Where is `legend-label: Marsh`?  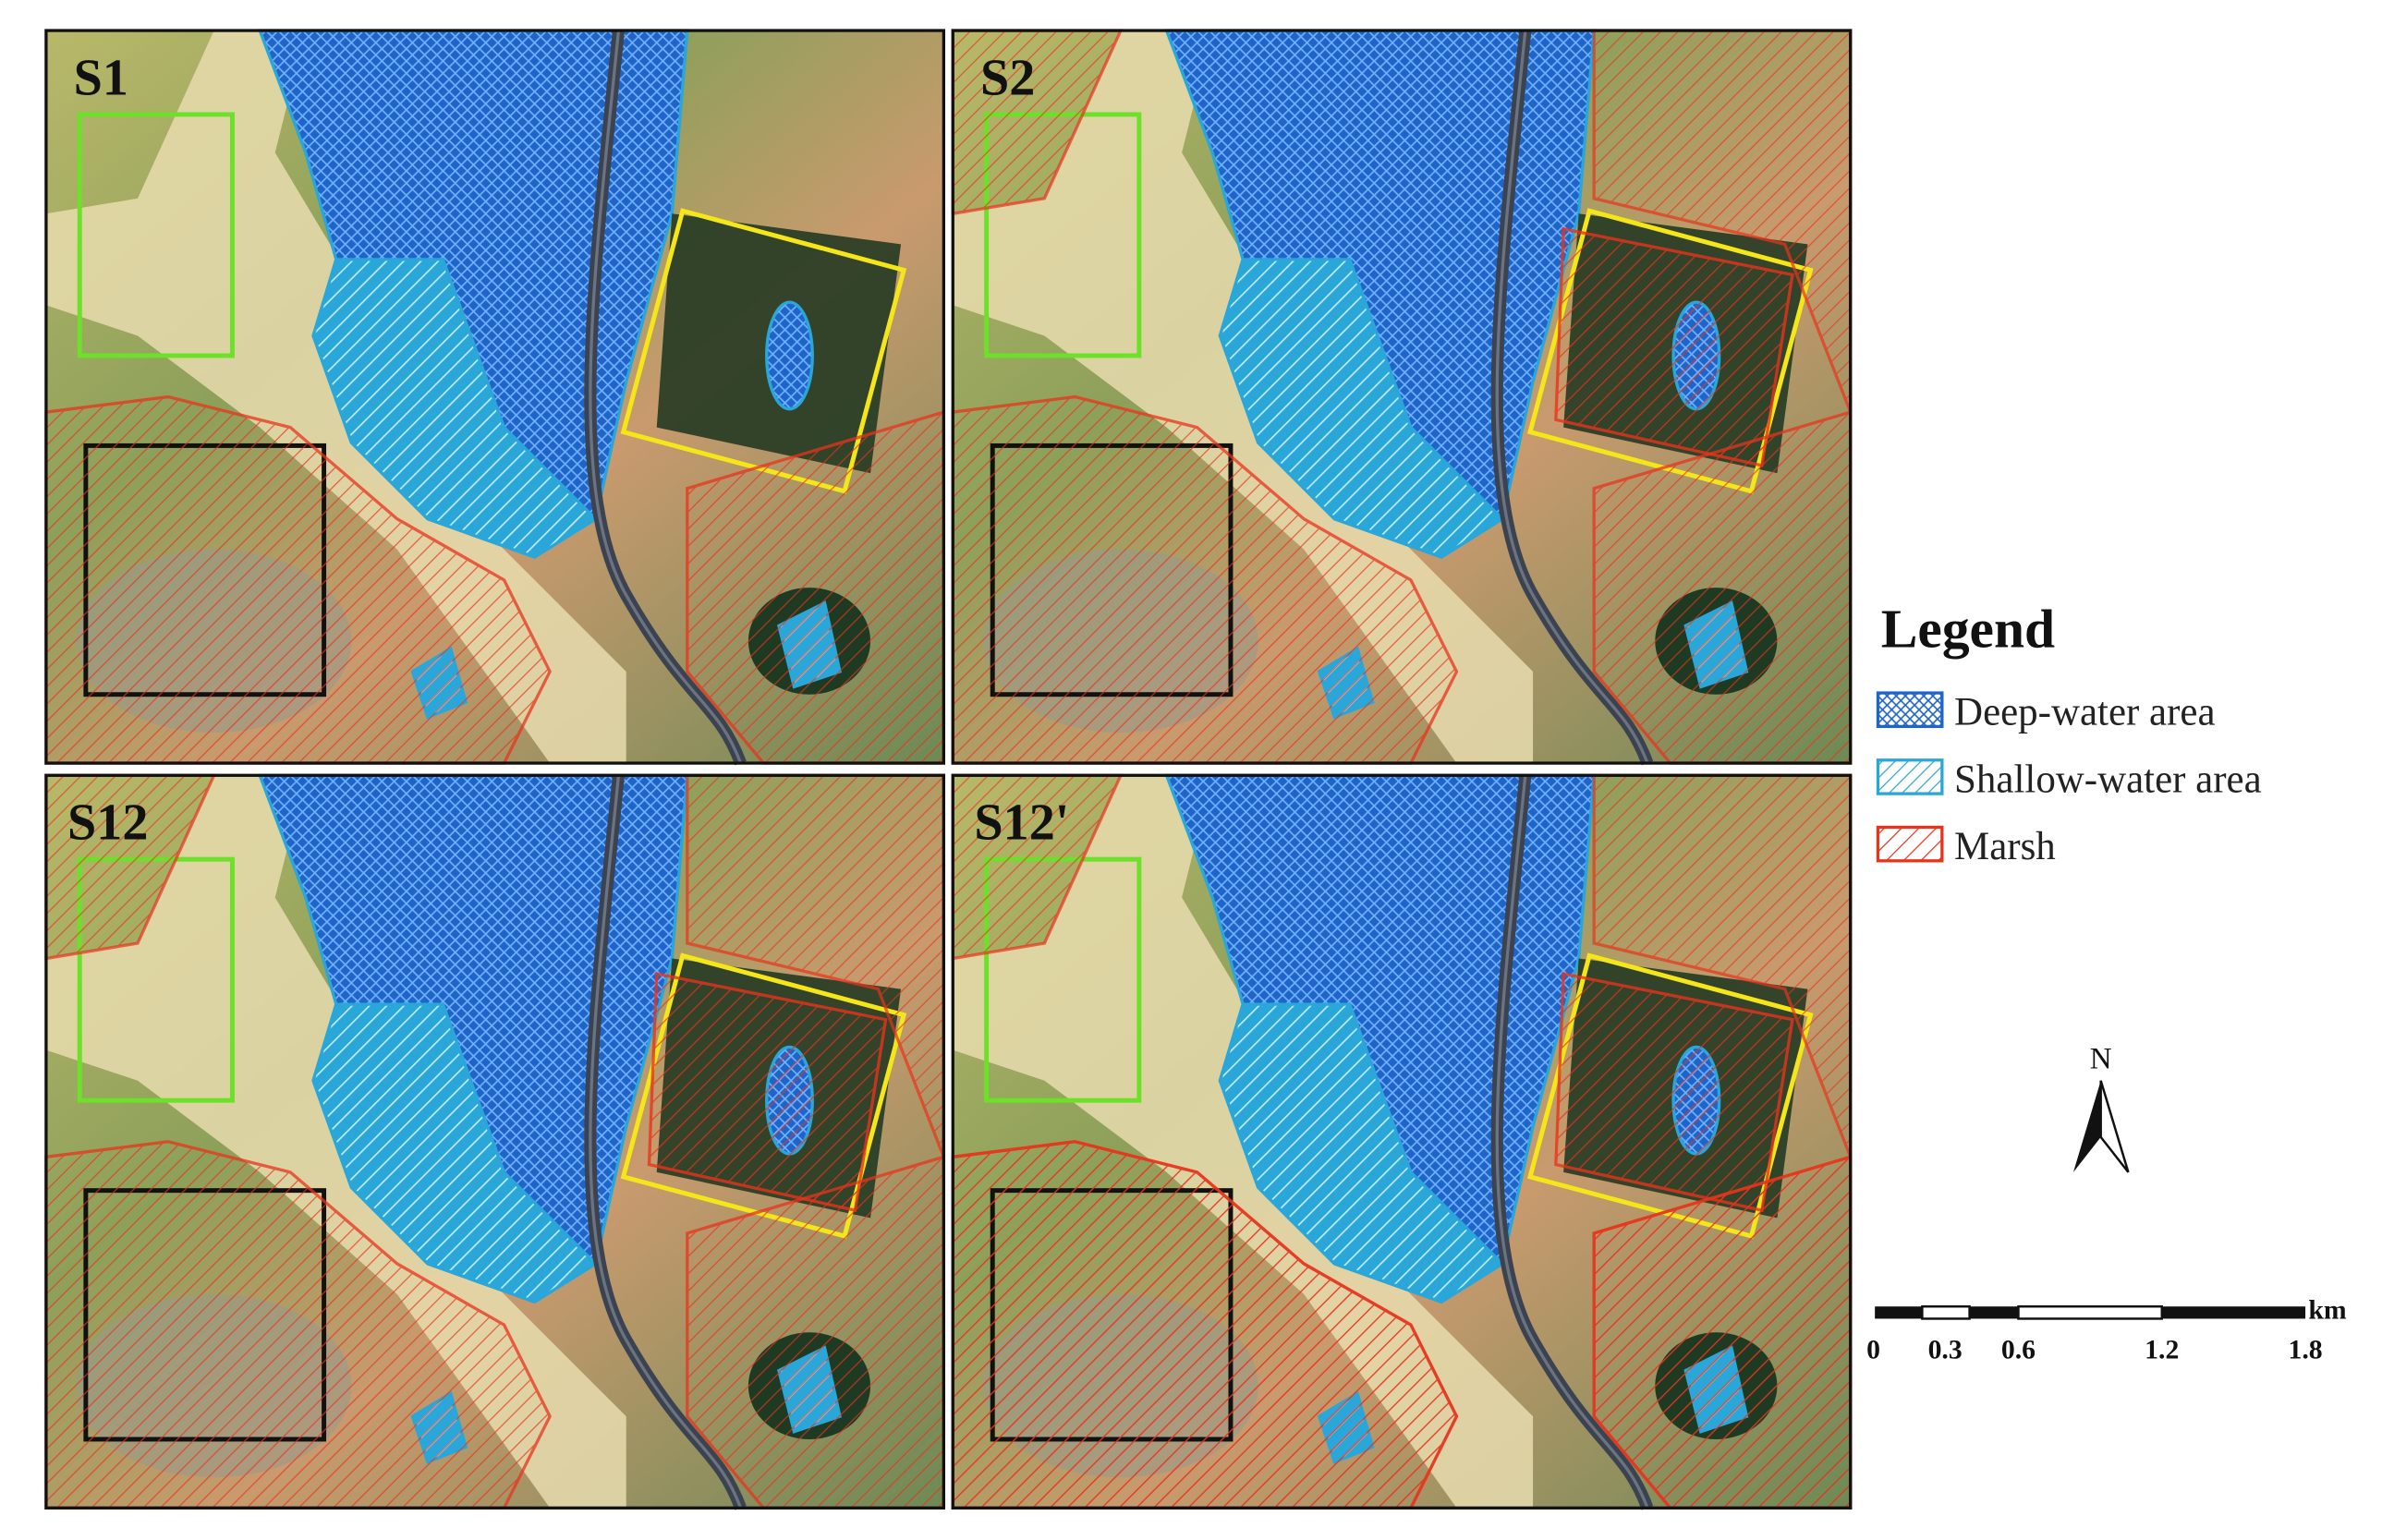
legend-label: Marsh is located at coordinates (2005, 846).